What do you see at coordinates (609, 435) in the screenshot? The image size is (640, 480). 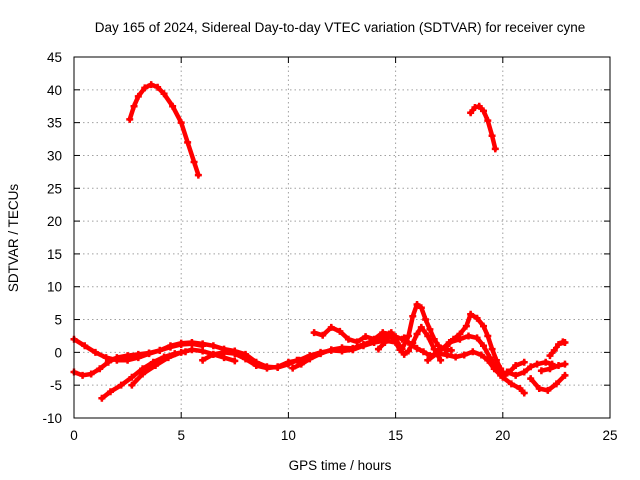 I see `x-tick-label: 25` at bounding box center [609, 435].